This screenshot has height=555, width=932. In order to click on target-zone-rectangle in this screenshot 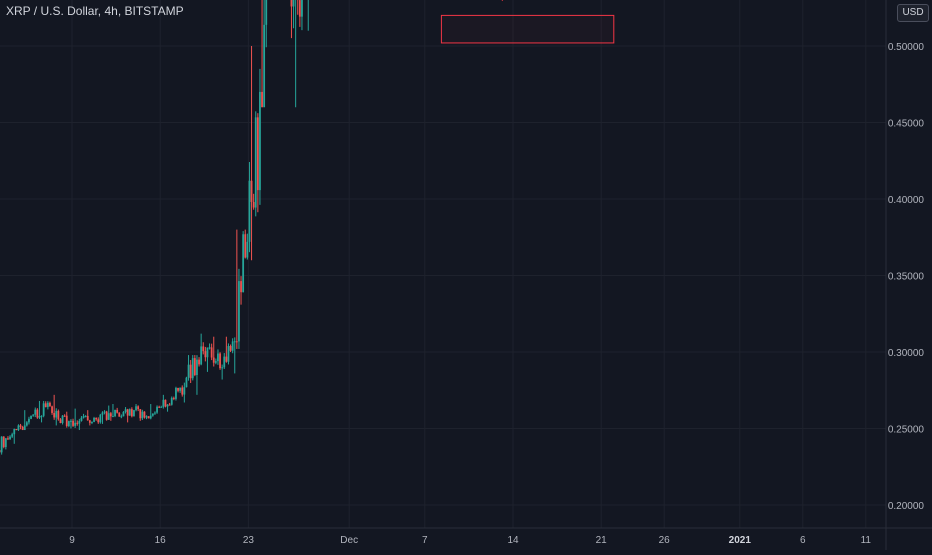, I will do `click(527, 29)`.